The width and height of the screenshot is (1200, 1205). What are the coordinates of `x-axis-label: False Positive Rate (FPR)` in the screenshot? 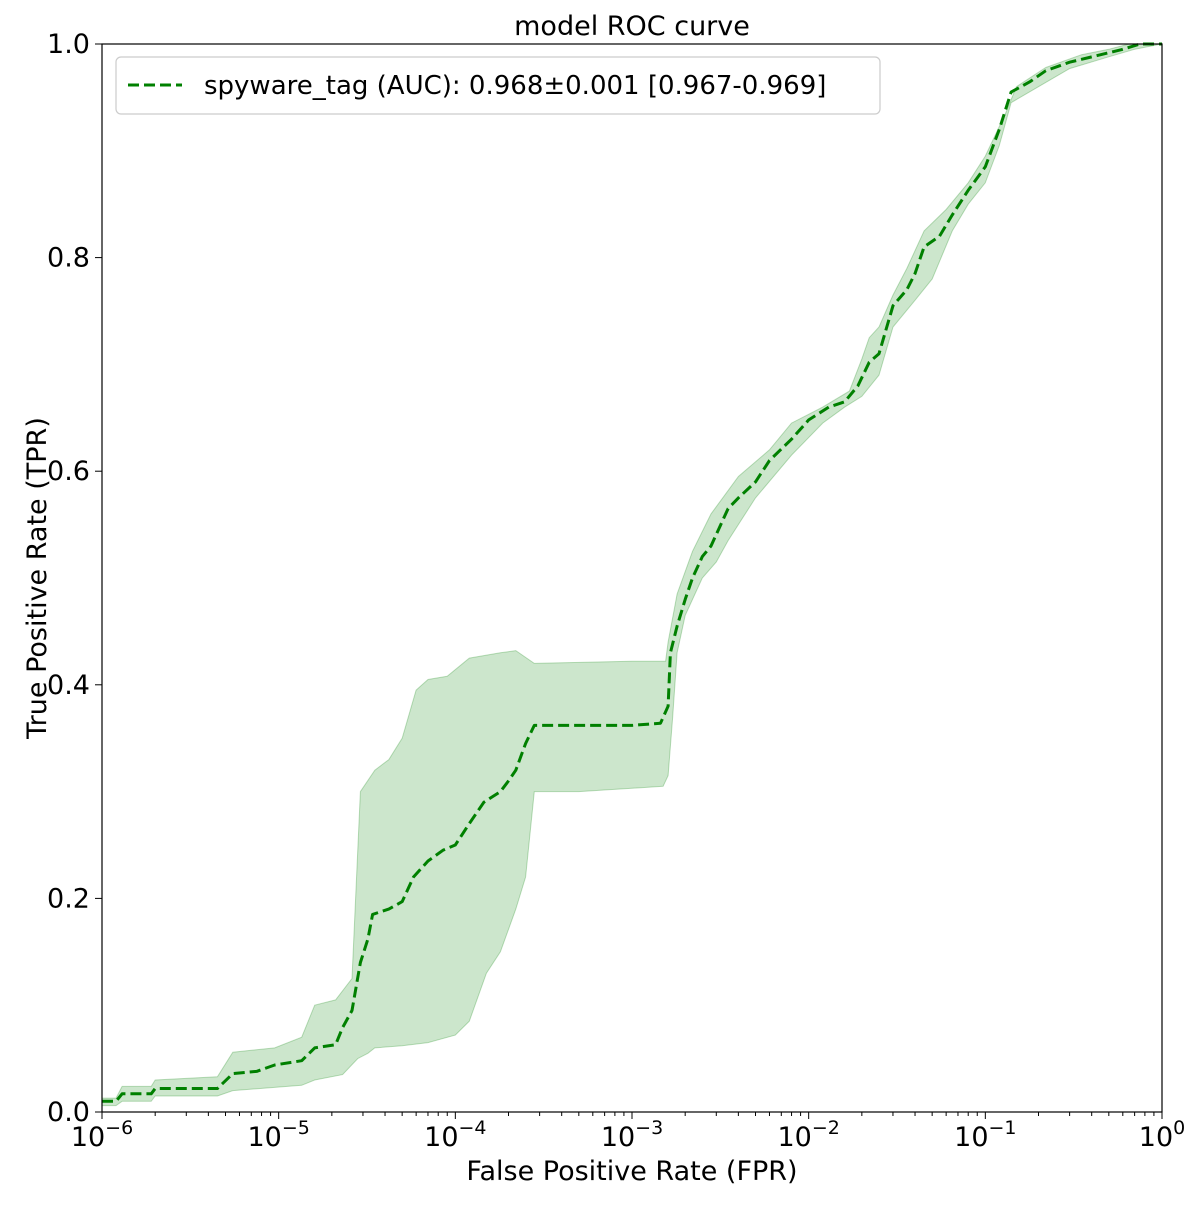 It's located at (631, 1171).